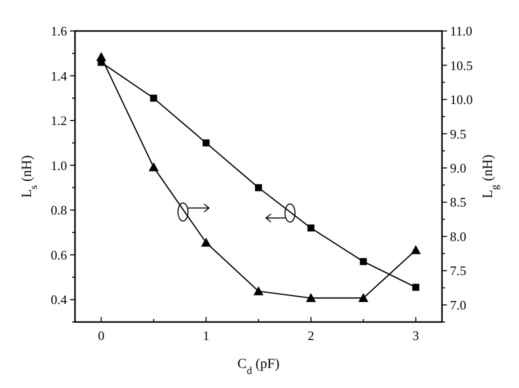  Describe the element at coordinates (311, 335) in the screenshot. I see `x-tick-label: 2` at that location.